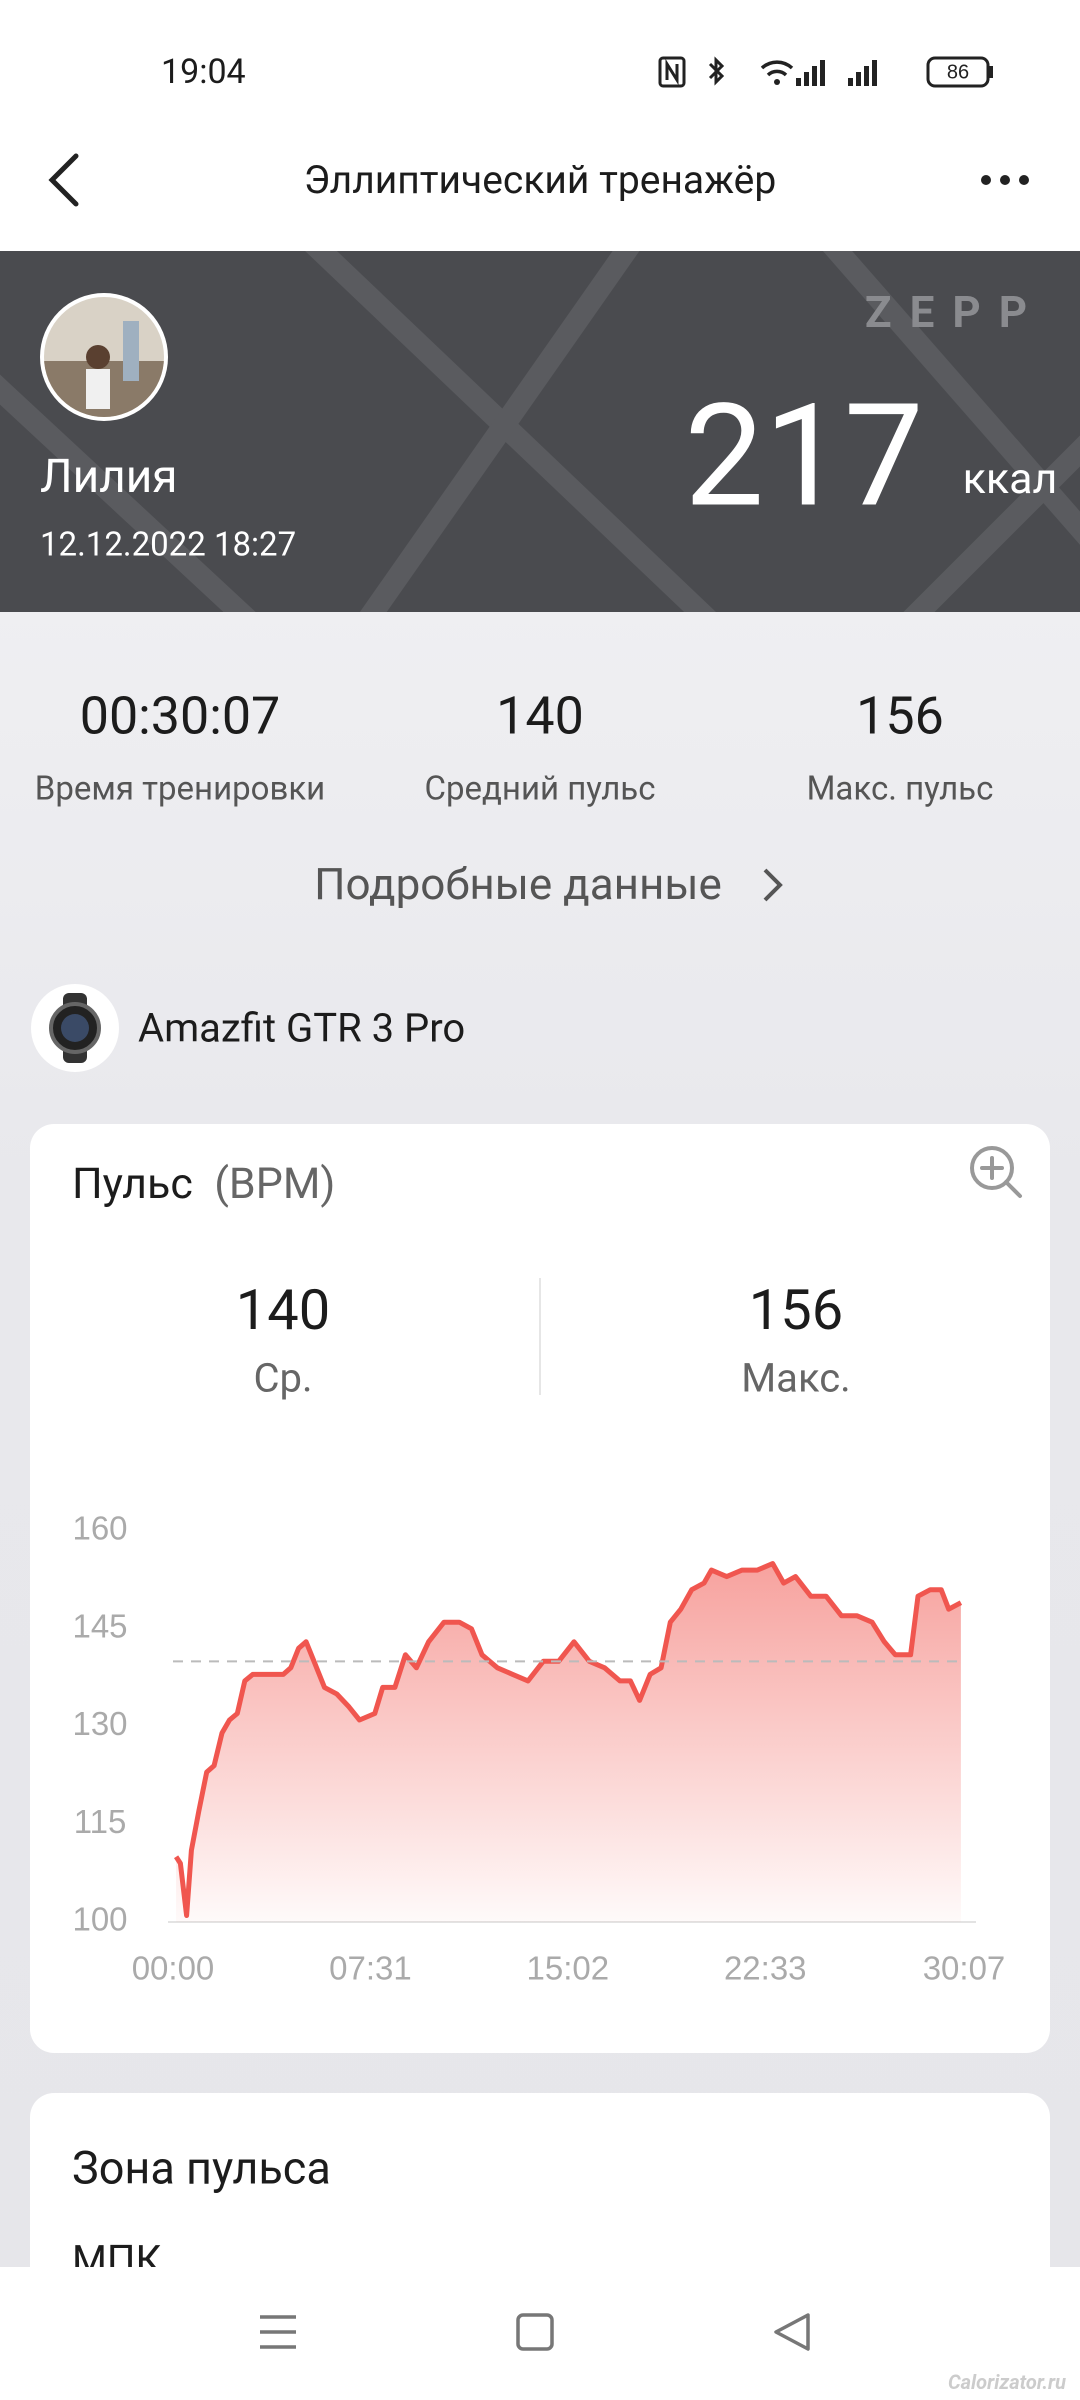  Describe the element at coordinates (75, 1028) in the screenshot. I see `device-icon` at that location.